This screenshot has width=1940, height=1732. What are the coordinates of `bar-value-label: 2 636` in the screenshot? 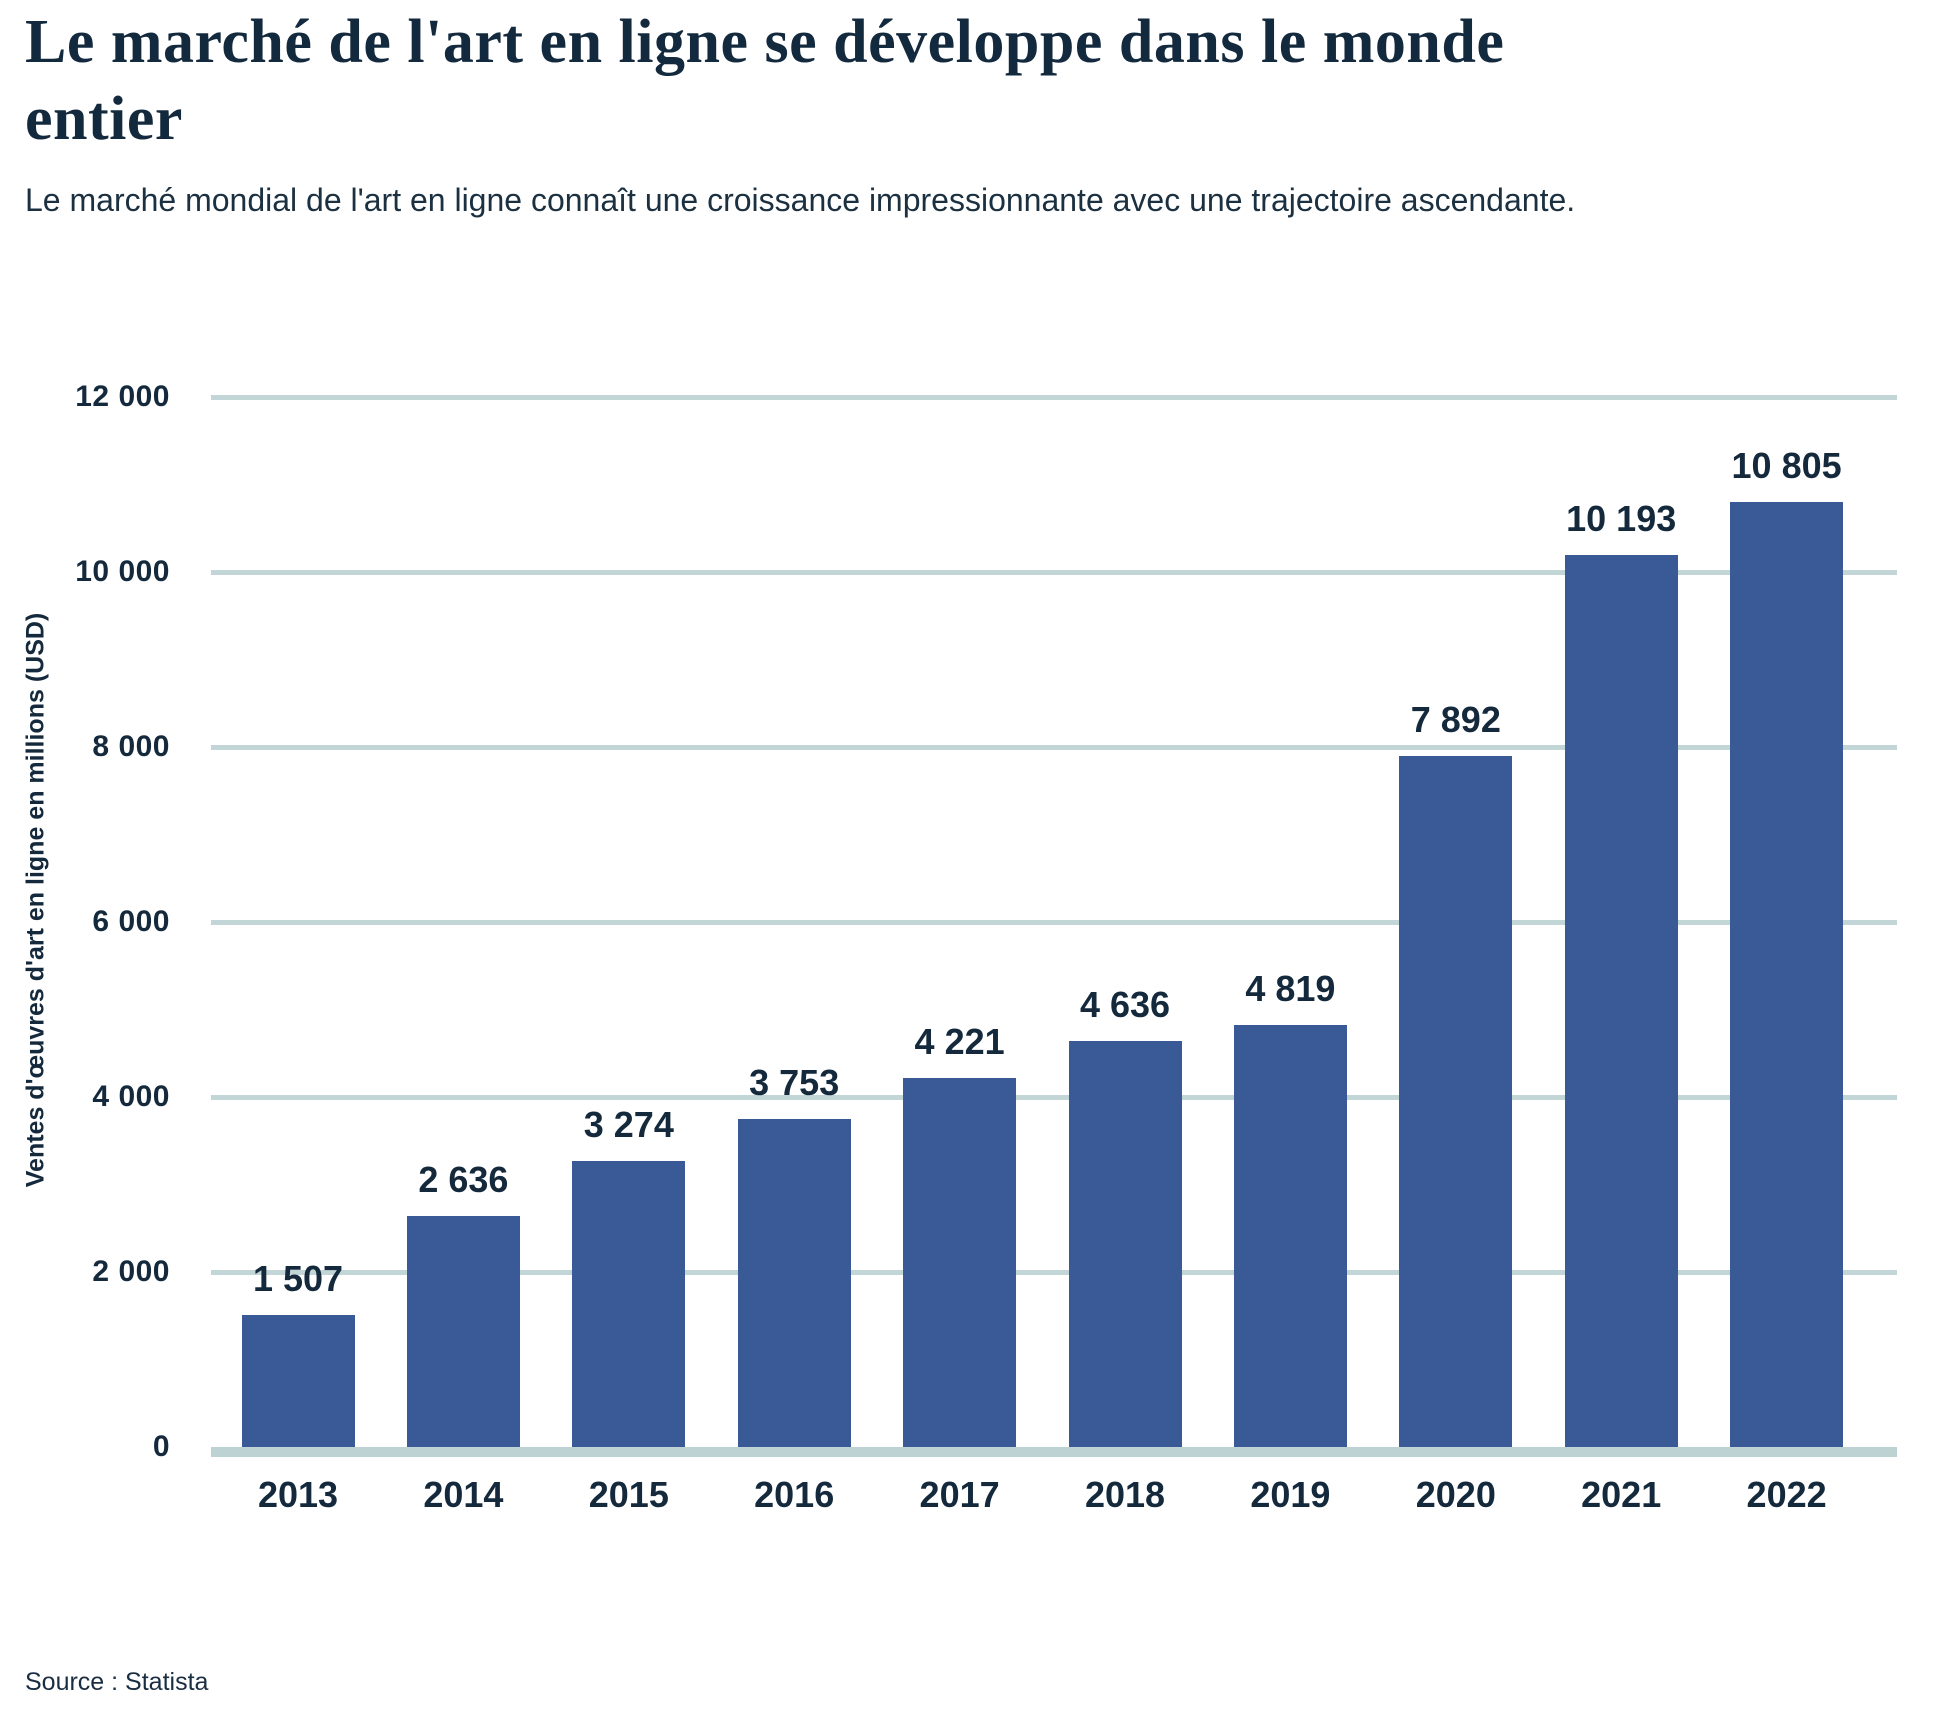 It's located at (463, 1180).